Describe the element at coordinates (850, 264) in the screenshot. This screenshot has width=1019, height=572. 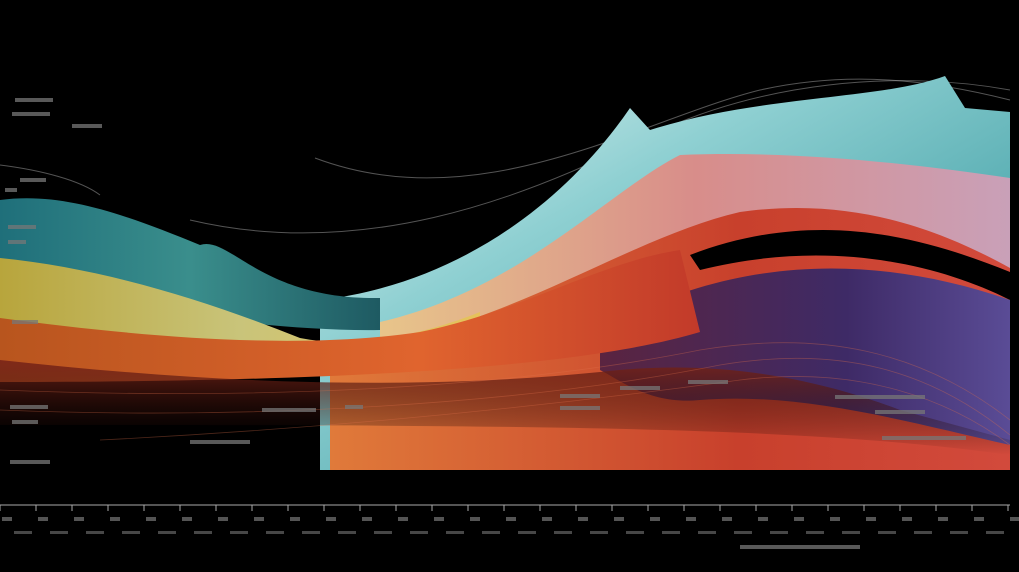
I see `wave-gap` at that location.